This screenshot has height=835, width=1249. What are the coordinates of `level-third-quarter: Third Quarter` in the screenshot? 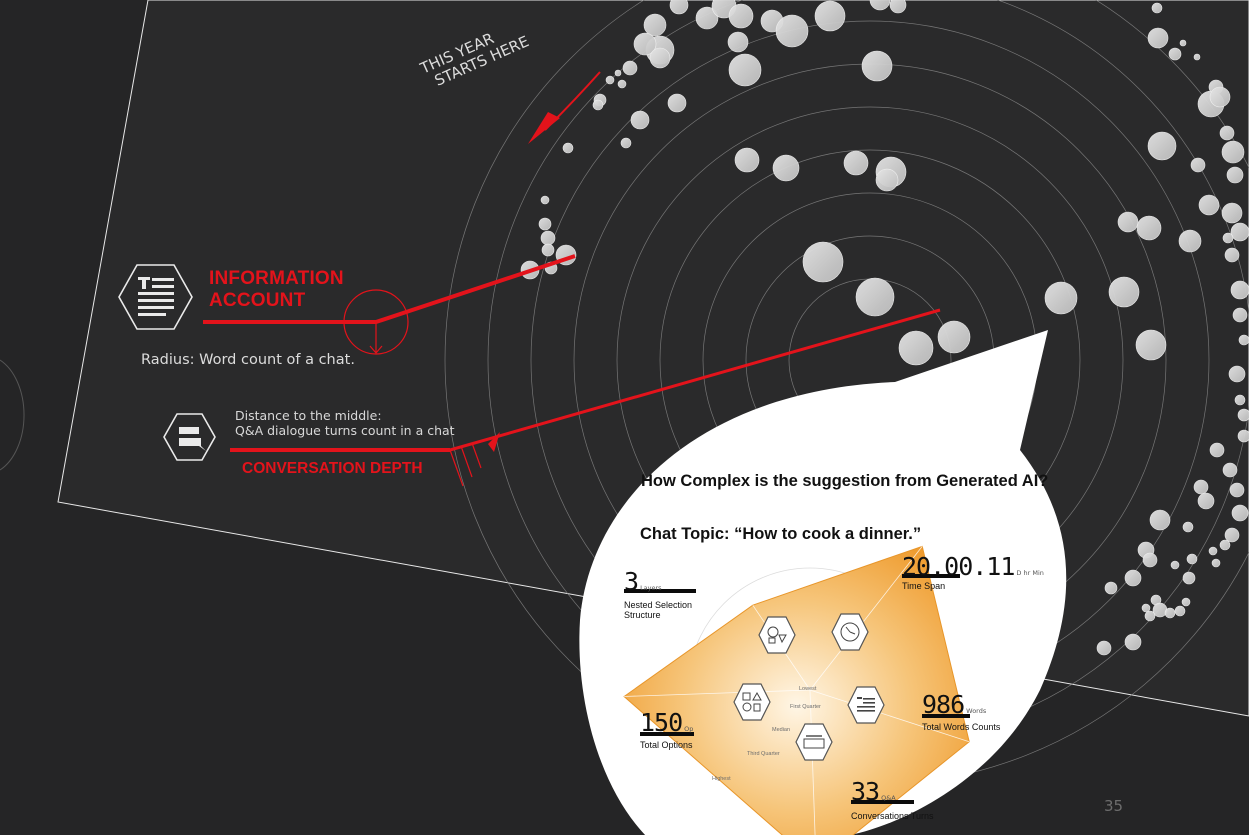 It's located at (763, 754).